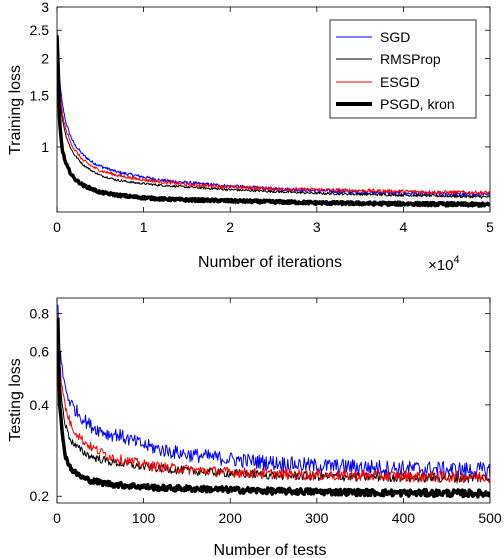 The width and height of the screenshot is (504, 558). I want to click on x-exponent-power: 4, so click(456, 260).